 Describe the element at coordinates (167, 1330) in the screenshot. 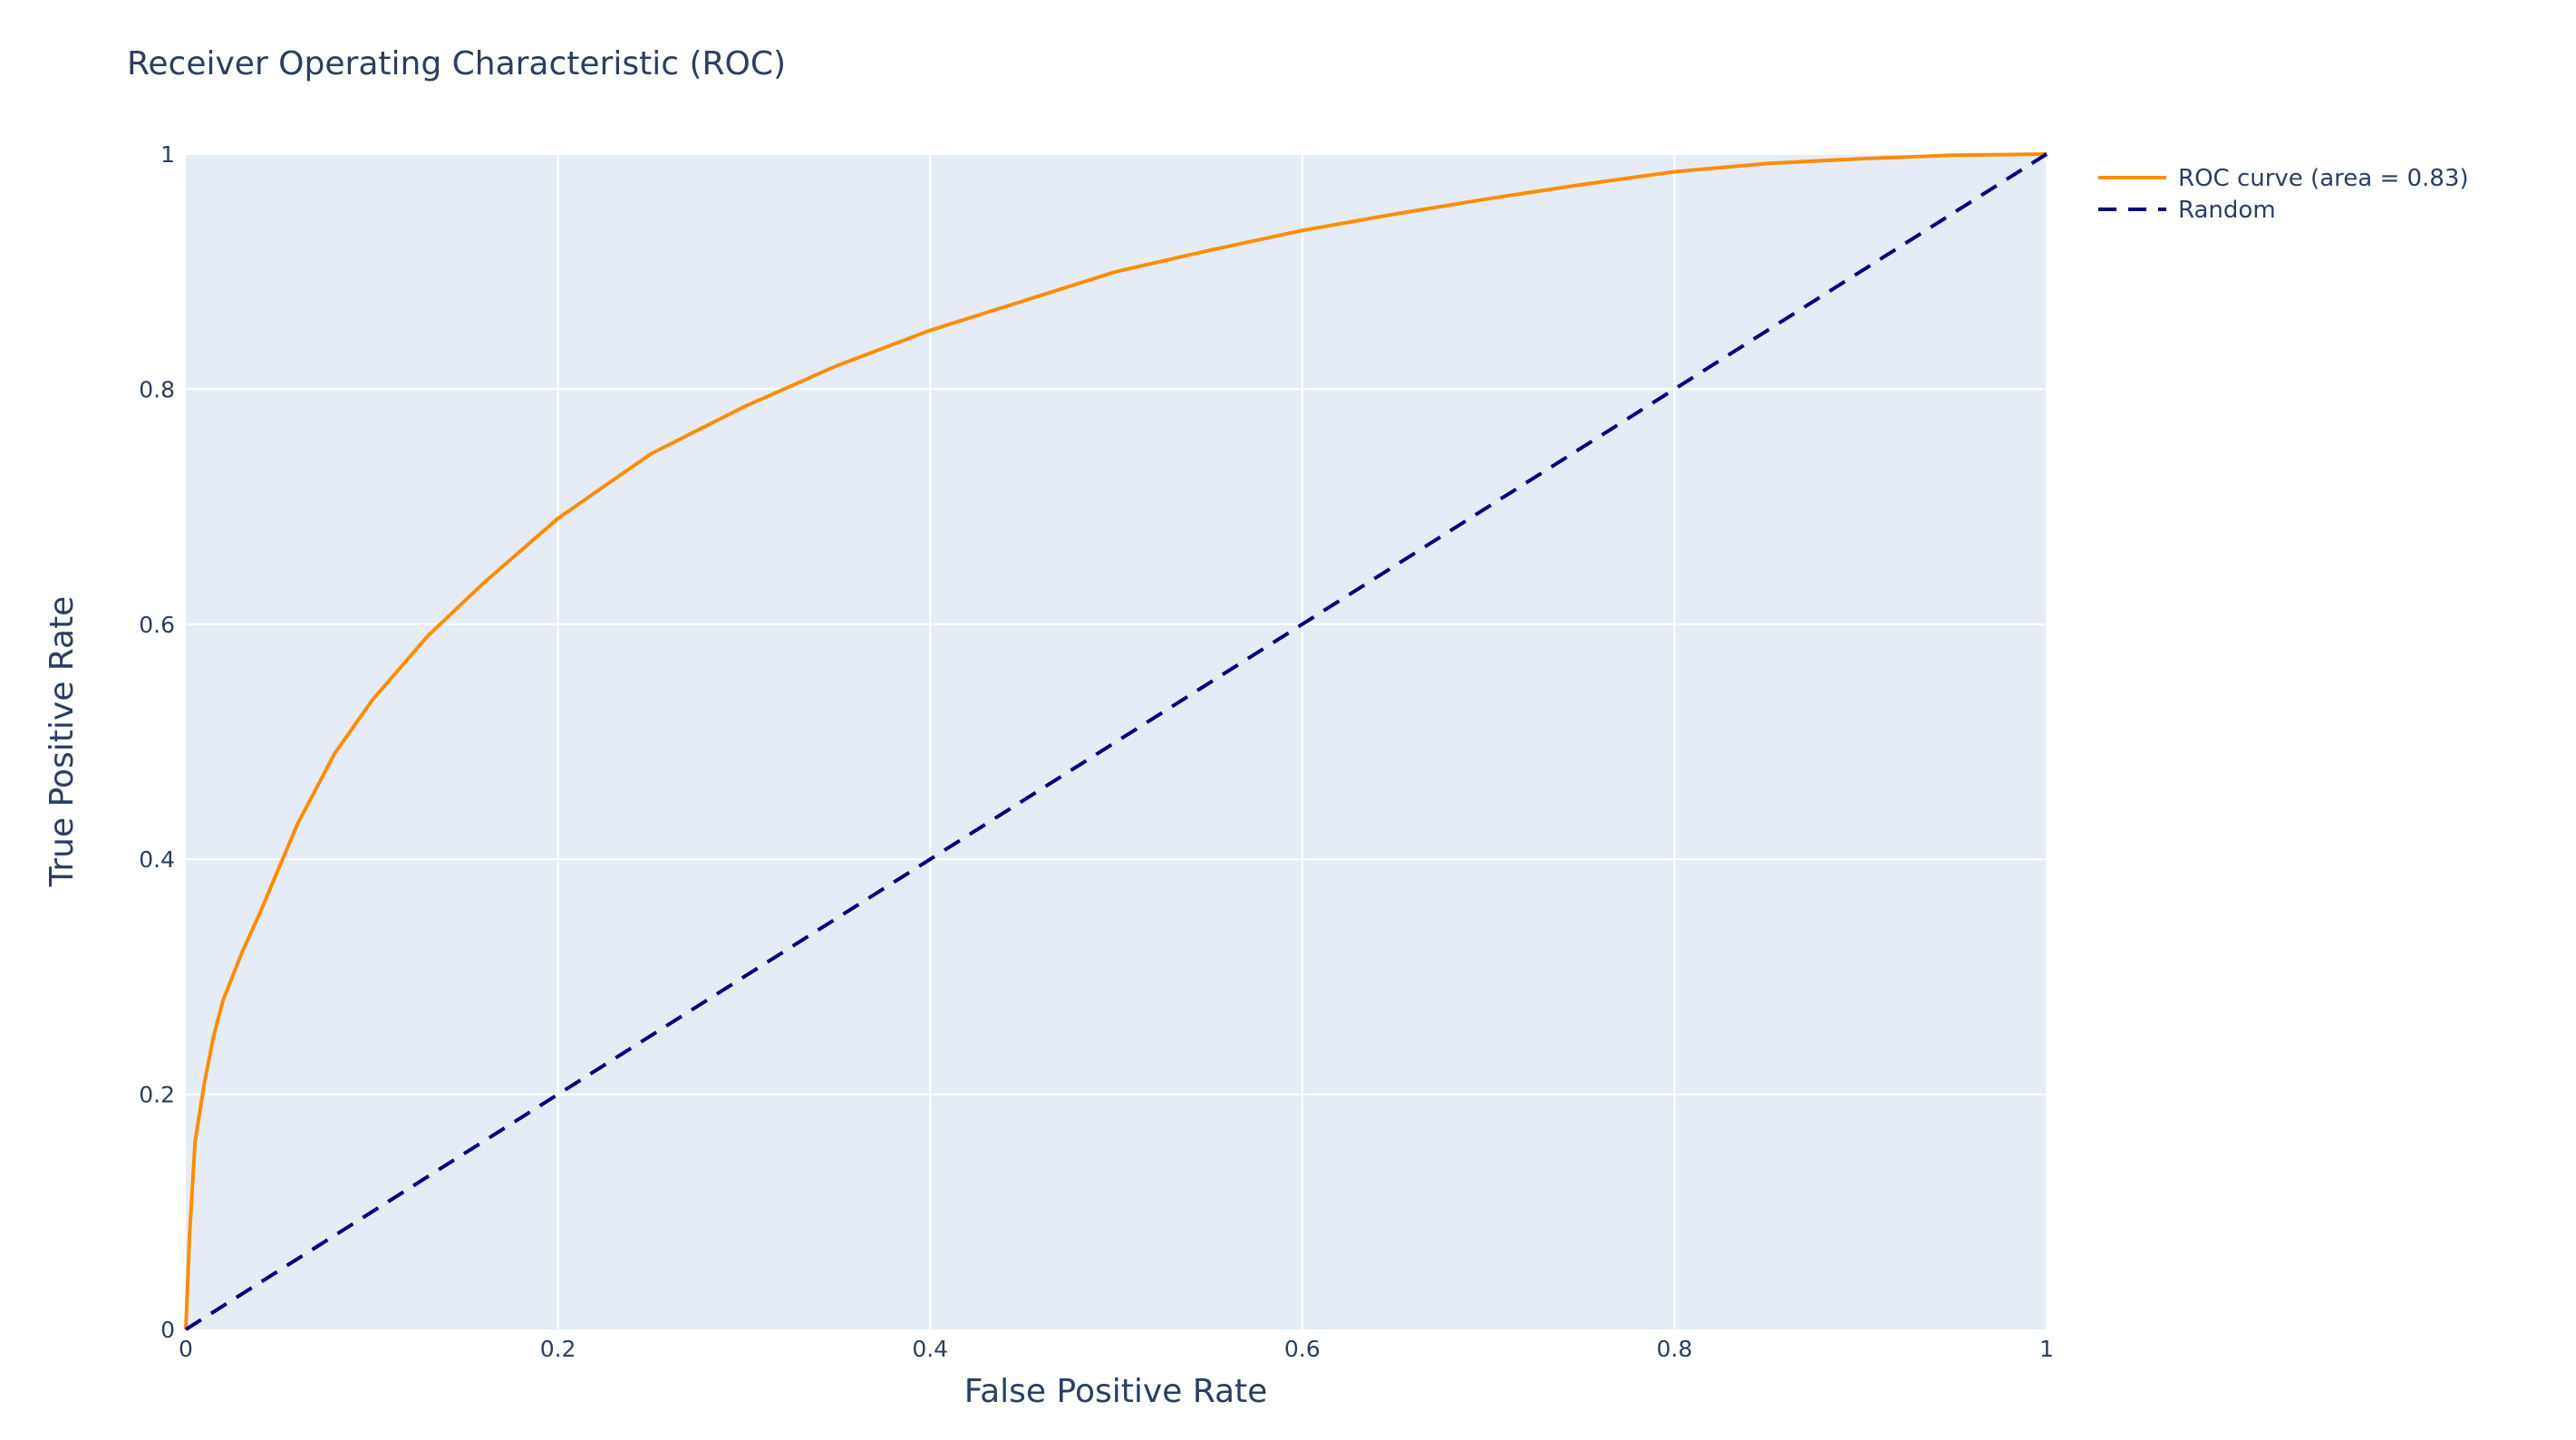

I see `y-tick-label: 0` at that location.